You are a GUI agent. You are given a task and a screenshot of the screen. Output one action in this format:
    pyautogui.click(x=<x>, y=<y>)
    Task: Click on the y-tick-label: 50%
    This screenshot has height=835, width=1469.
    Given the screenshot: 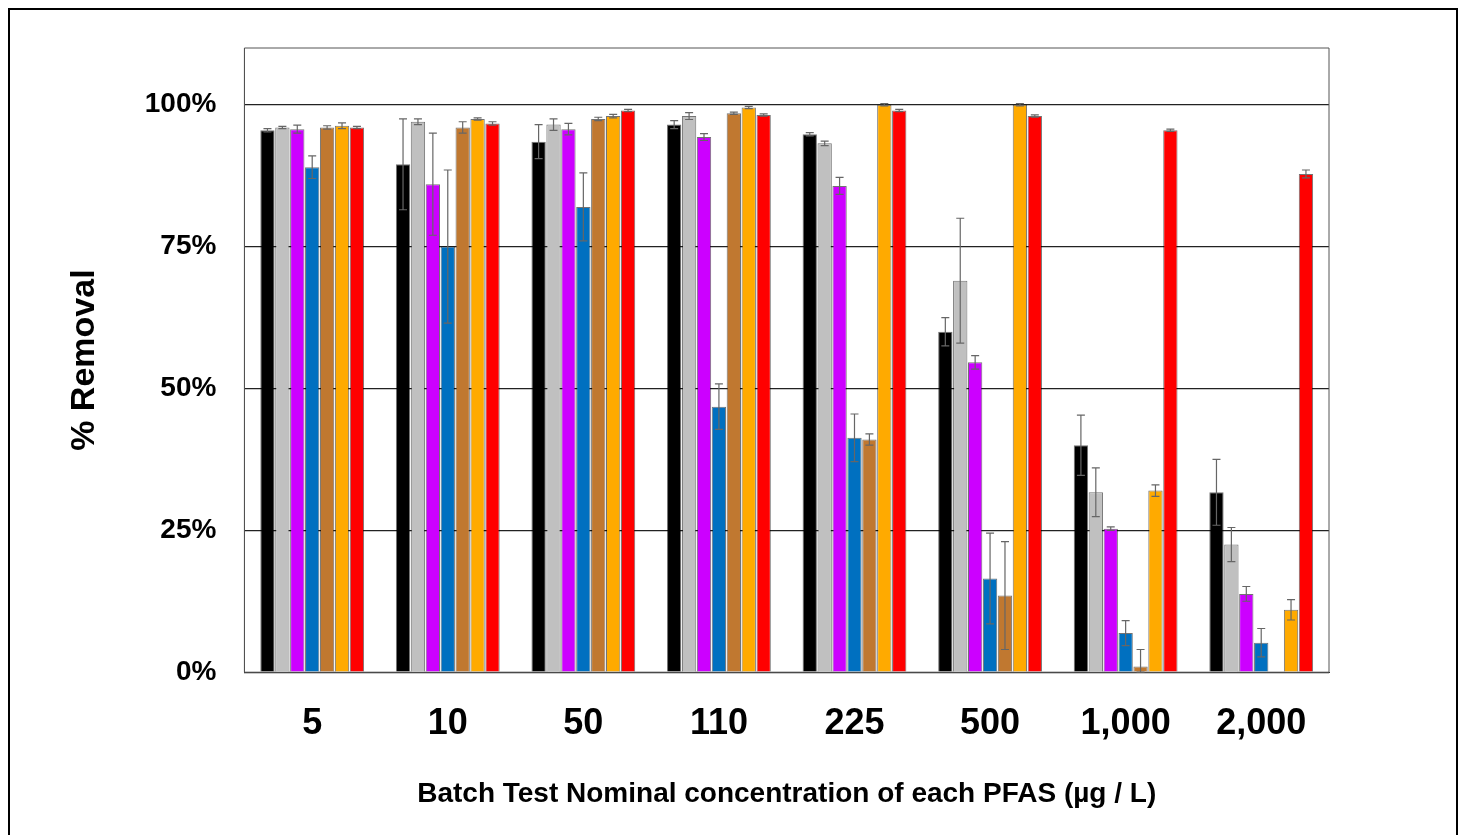 What is the action you would take?
    pyautogui.click(x=188, y=387)
    